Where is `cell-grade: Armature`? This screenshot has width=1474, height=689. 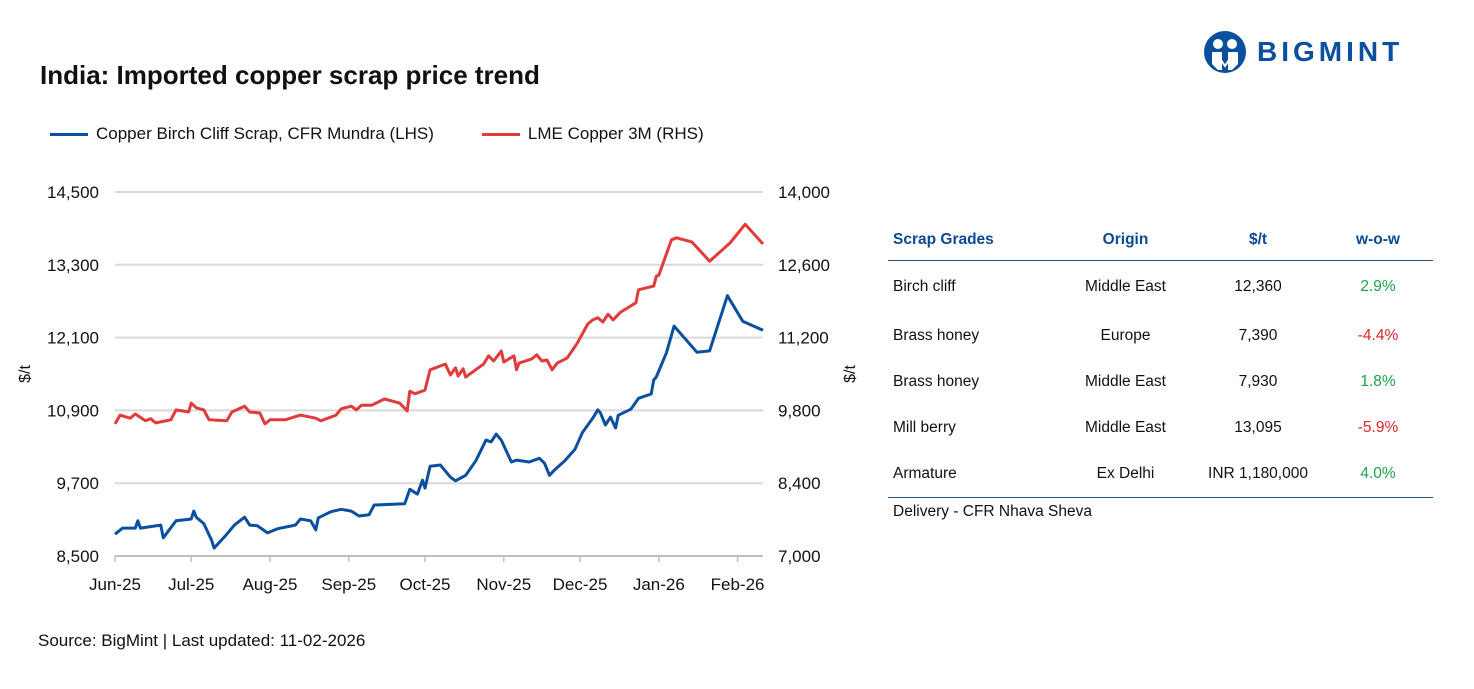
cell-grade: Armature is located at coordinates (925, 473).